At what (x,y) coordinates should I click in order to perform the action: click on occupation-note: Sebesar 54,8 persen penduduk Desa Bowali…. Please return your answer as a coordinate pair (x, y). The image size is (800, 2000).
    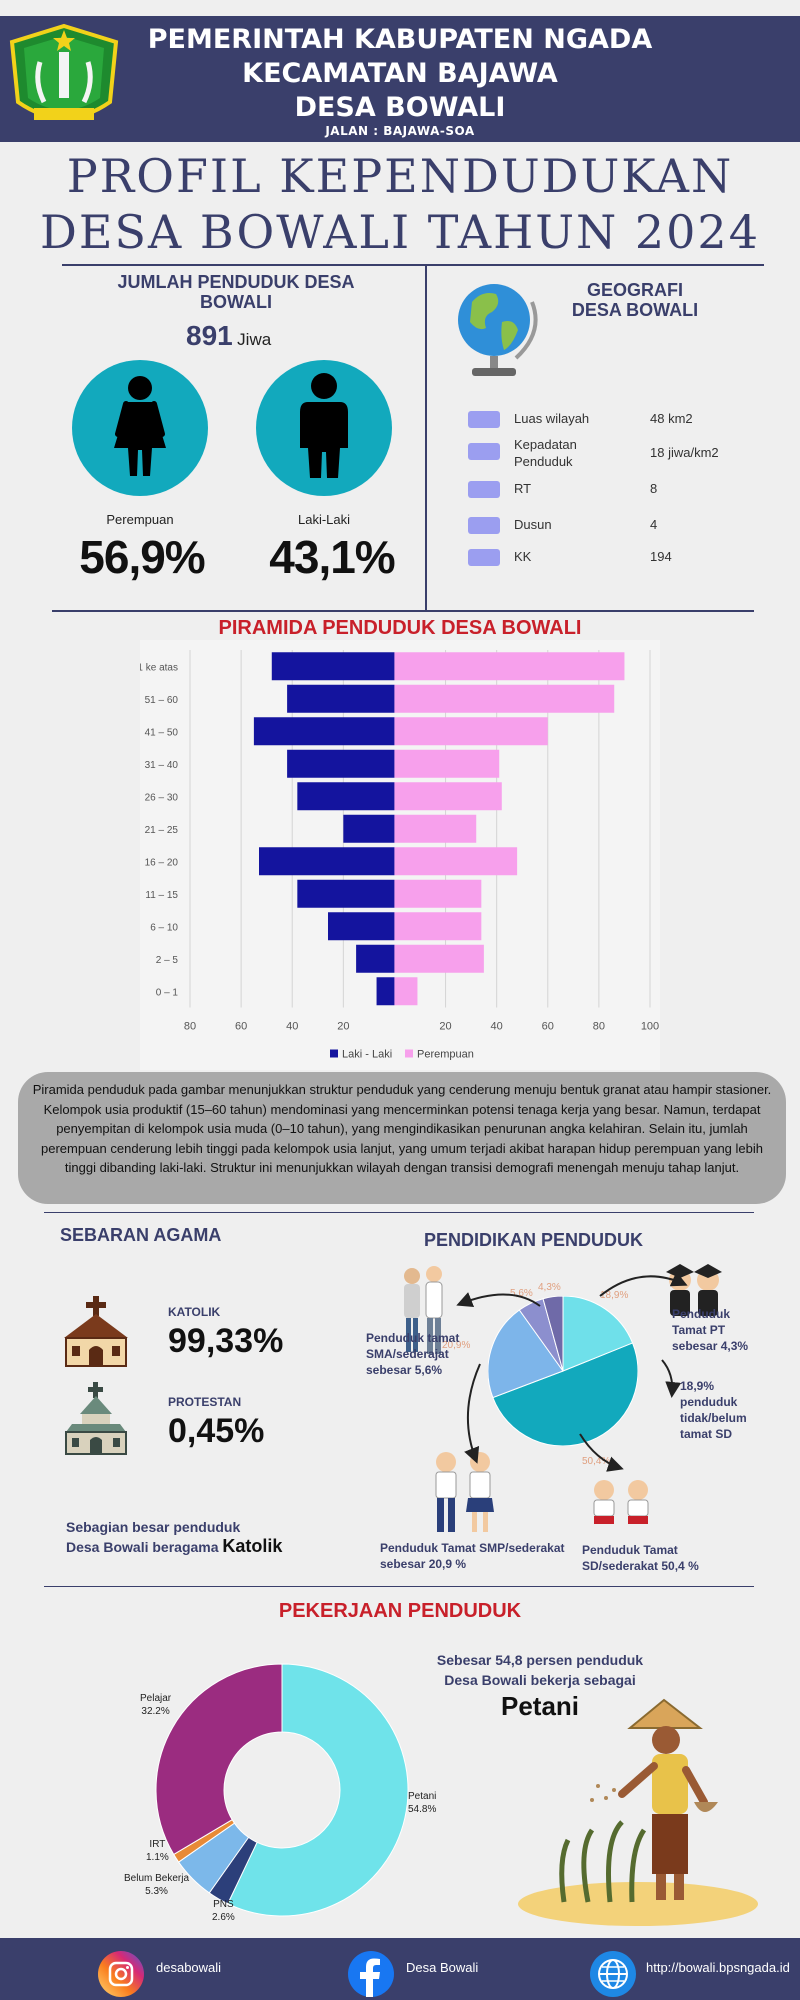
    Looking at the image, I should click on (540, 1684).